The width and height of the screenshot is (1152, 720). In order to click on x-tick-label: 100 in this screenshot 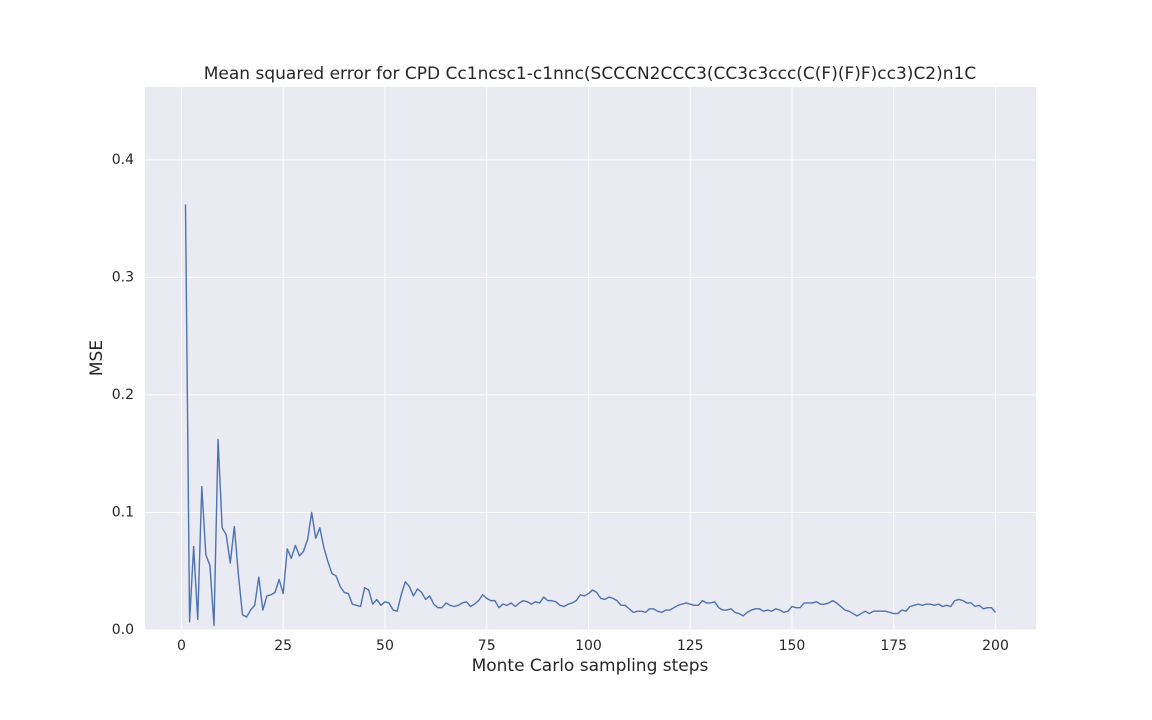, I will do `click(588, 646)`.